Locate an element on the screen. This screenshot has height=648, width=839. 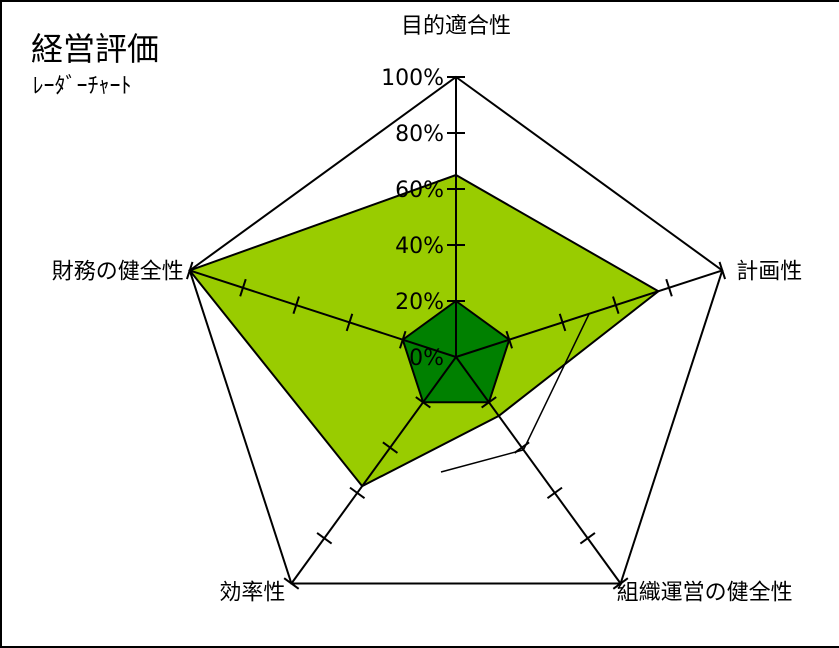
chart-subtitle: ﾚｰﾀﾞｰﾁｬｰﾄ is located at coordinates (82, 86).